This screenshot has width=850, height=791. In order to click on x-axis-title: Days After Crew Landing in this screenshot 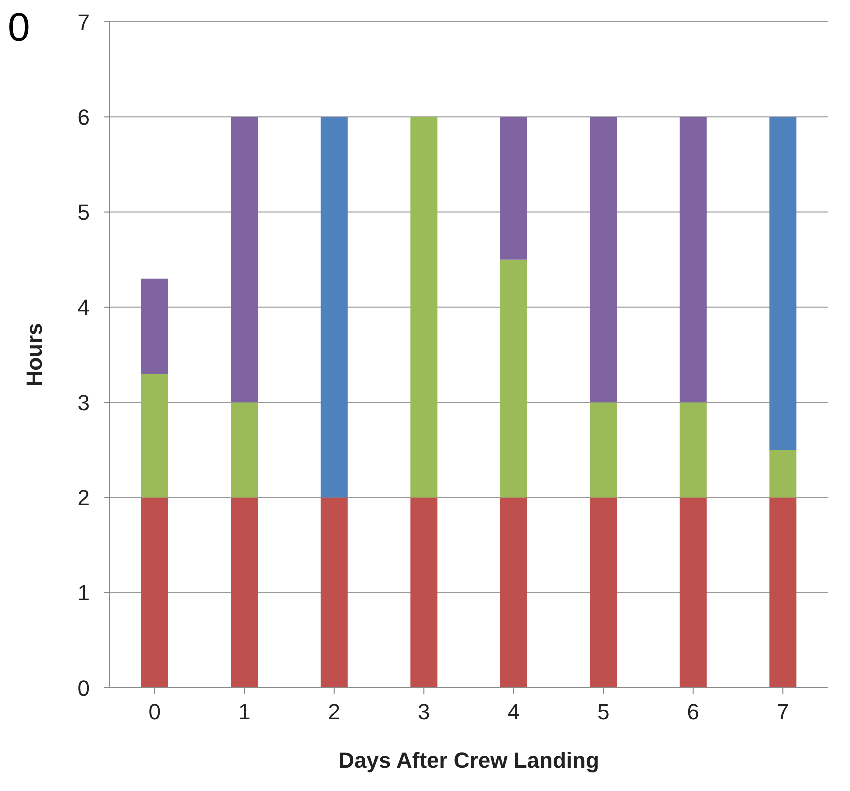, I will do `click(469, 760)`.